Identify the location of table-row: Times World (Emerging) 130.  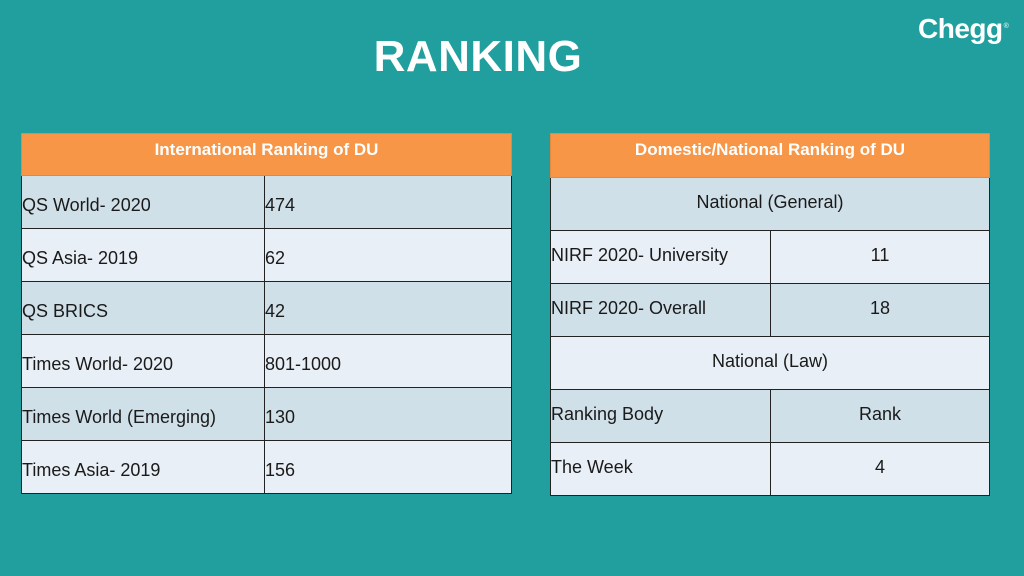
(266, 414).